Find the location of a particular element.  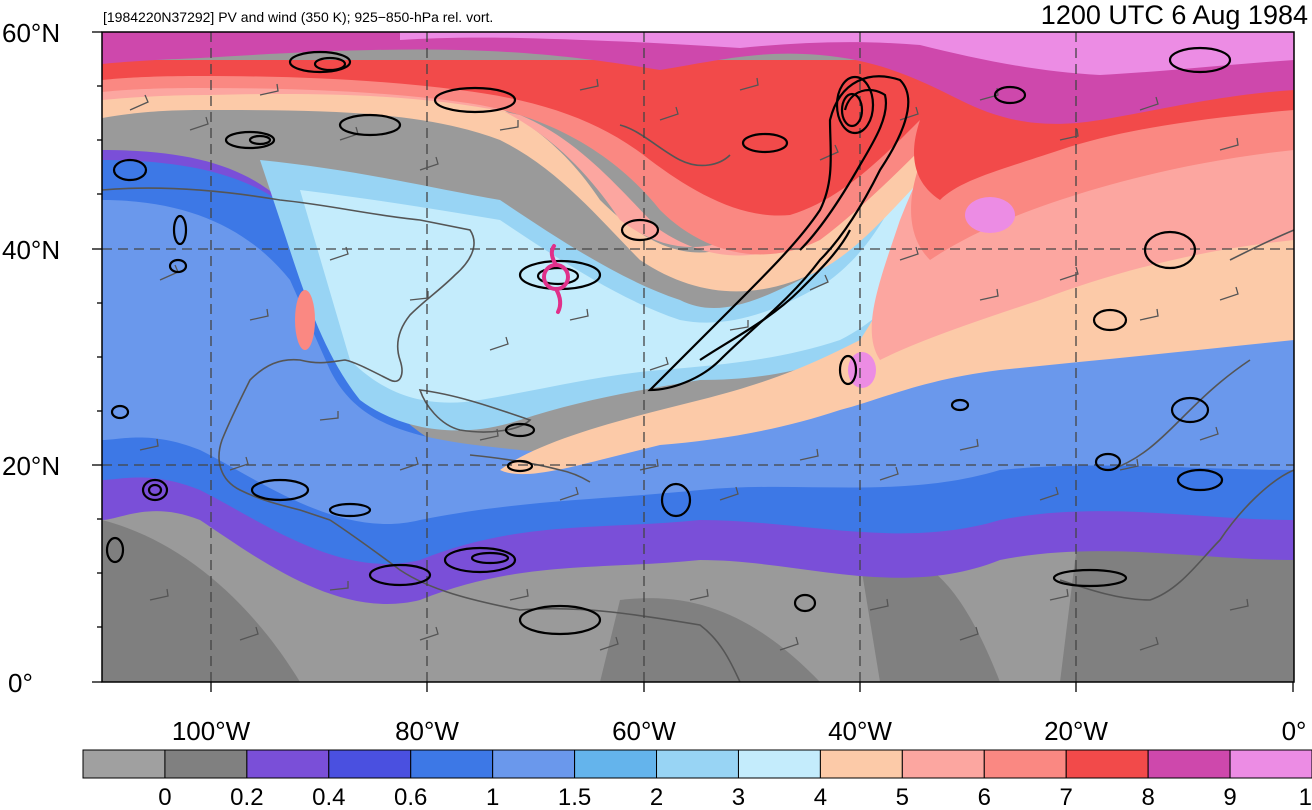

tropical-cyclone-icon is located at coordinates (556, 279).